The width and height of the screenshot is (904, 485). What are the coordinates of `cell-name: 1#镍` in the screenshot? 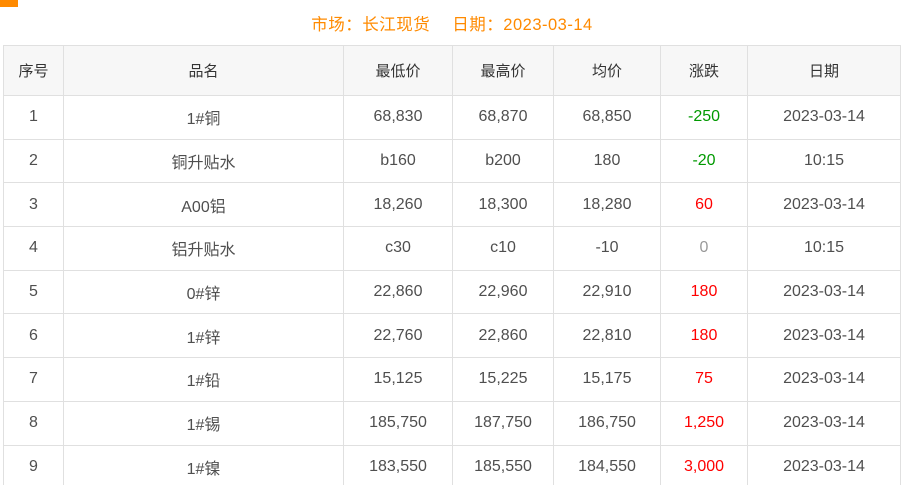 It's located at (203, 464).